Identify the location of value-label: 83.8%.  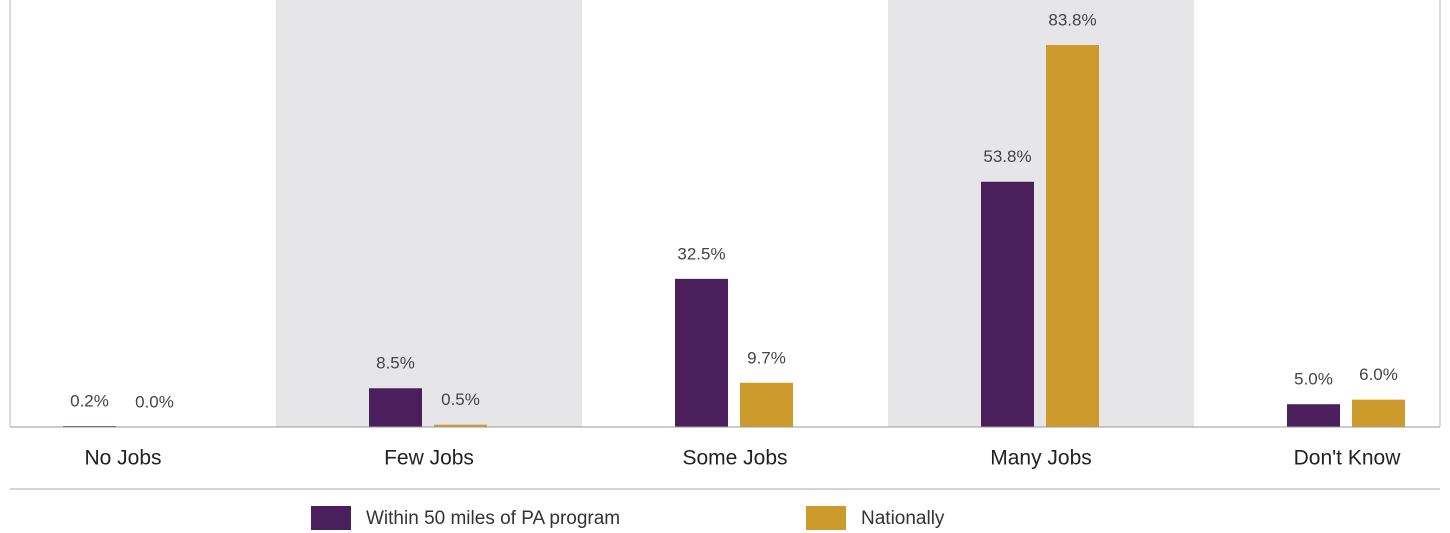
(1072, 19).